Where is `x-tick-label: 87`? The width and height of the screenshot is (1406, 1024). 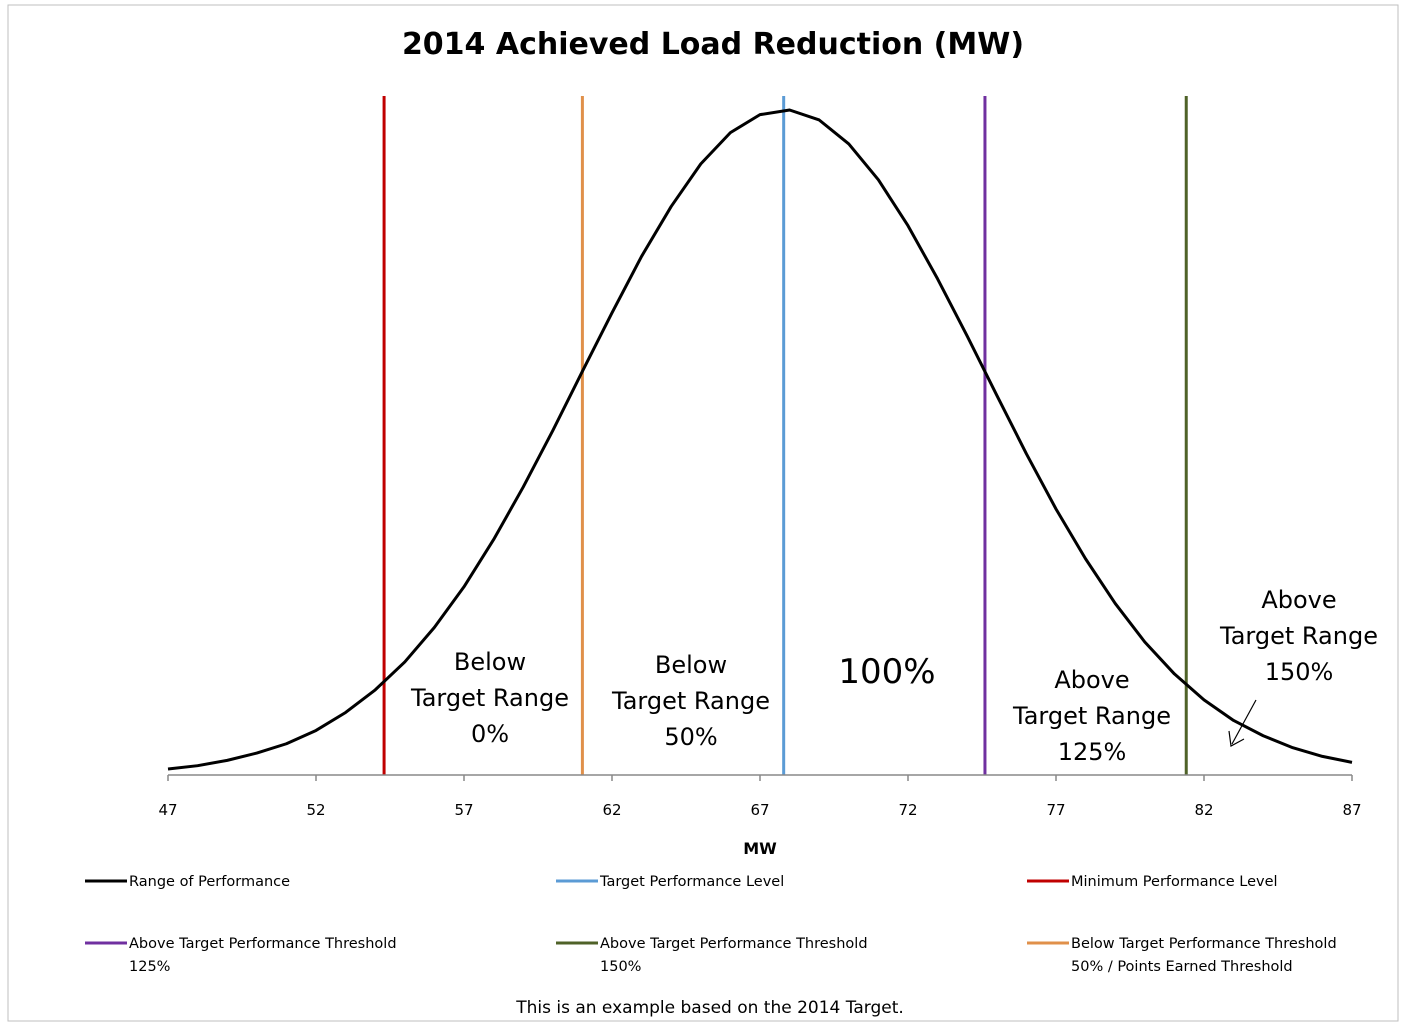 x-tick-label: 87 is located at coordinates (1351, 810).